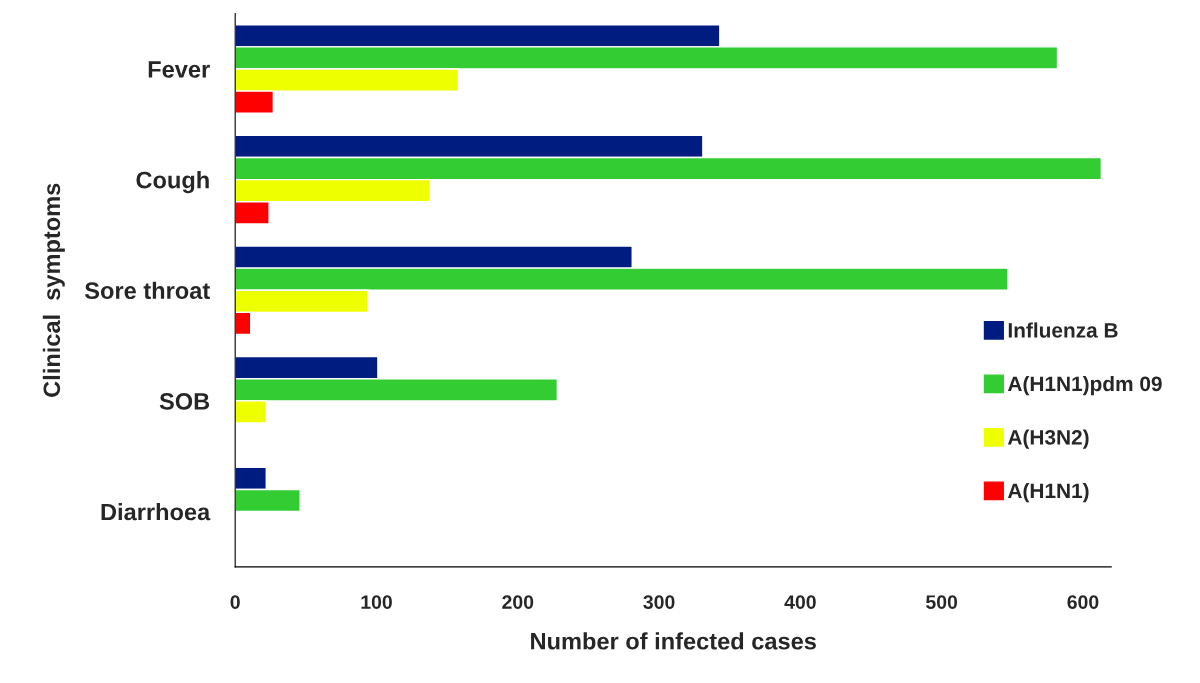  I want to click on legend-label: A(H1N1)pdm 09, so click(1084, 385).